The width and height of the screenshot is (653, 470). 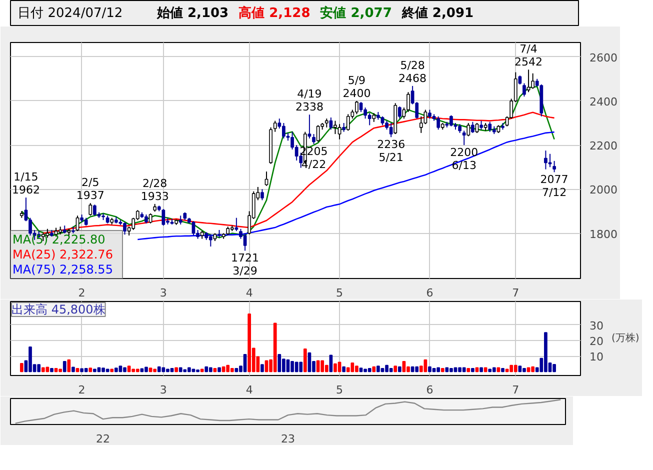 What do you see at coordinates (597, 341) in the screenshot?
I see `y-tick-label: 20` at bounding box center [597, 341].